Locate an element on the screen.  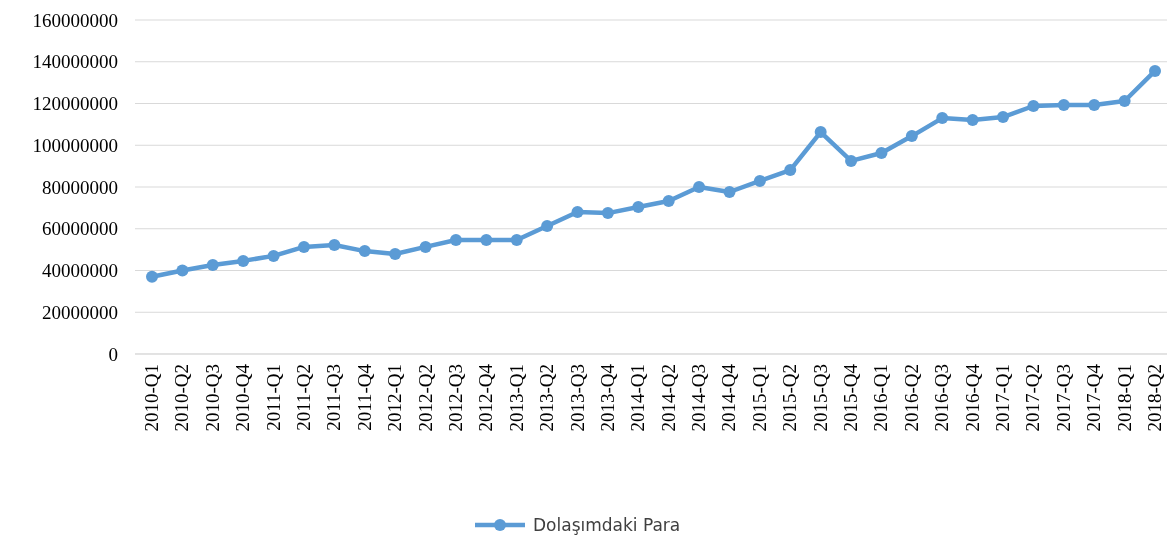
x-tick-label: 2012-Q4 is located at coordinates (486, 397).